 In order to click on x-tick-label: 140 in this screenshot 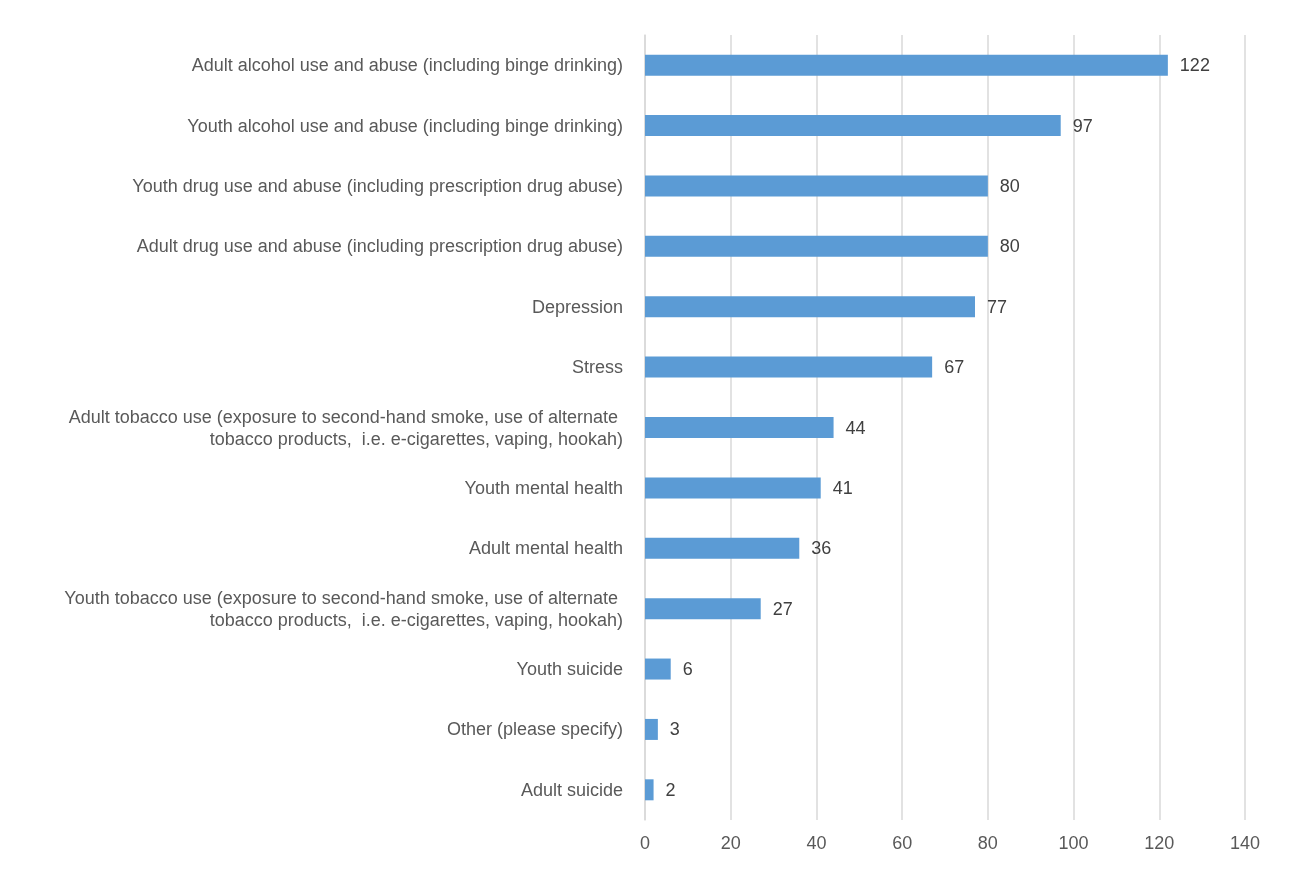, I will do `click(1245, 843)`.